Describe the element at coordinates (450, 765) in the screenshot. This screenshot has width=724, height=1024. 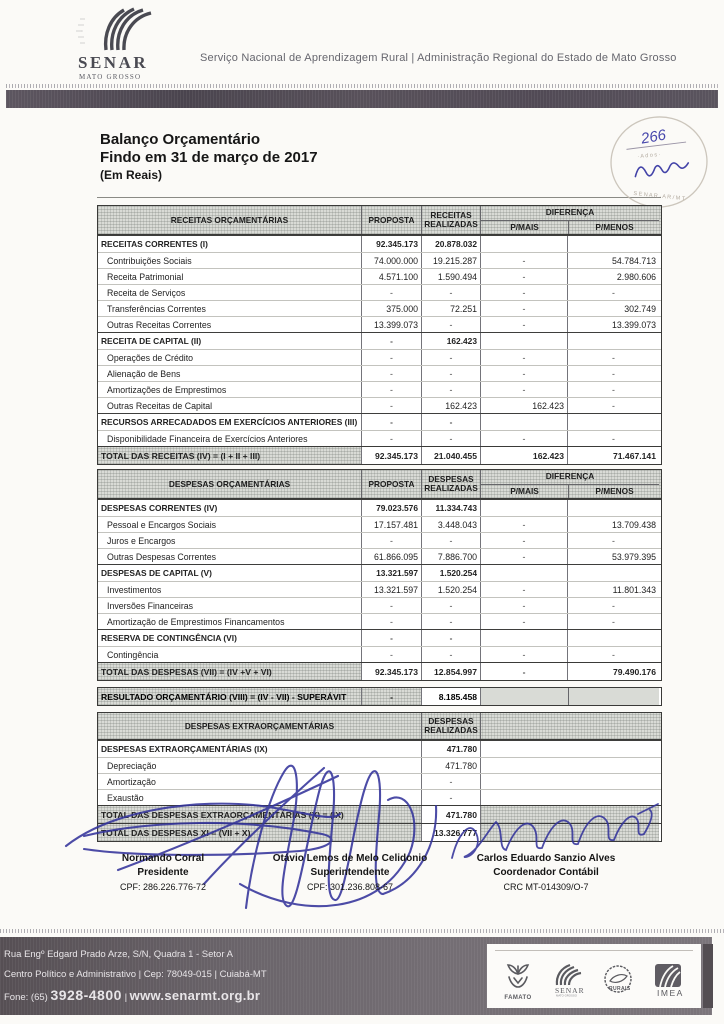
I see `row-value: 471.780` at that location.